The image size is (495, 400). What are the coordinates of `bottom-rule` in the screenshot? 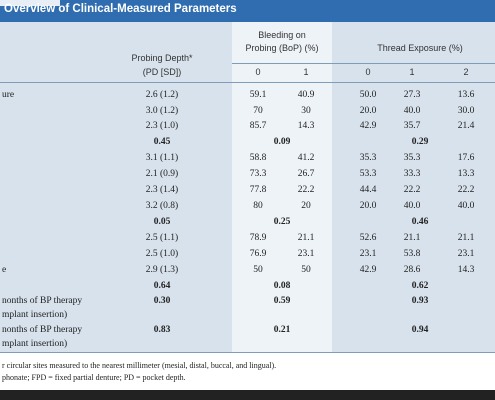 It's located at (247, 352).